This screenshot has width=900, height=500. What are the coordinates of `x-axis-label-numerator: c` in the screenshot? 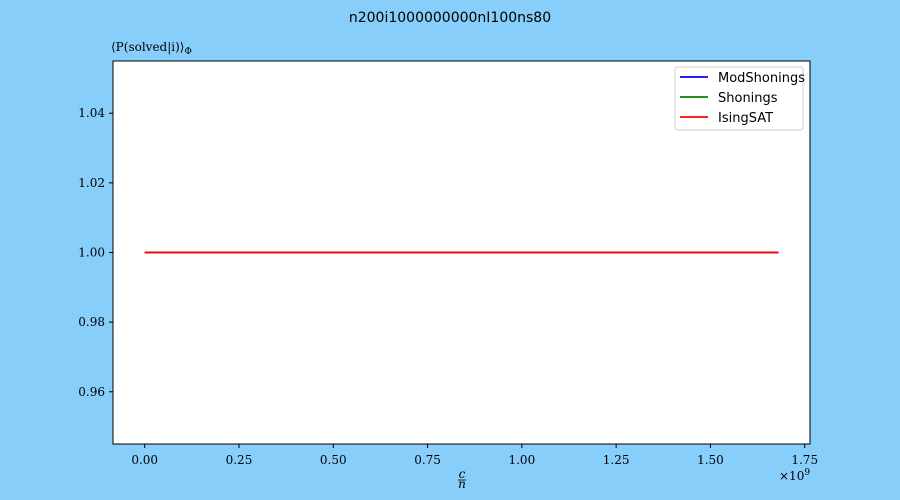 It's located at (462, 474).